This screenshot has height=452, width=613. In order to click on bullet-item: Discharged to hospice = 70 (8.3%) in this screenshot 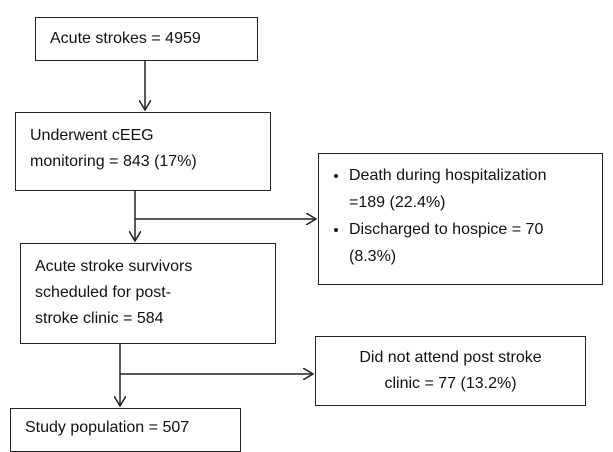, I will do `click(475, 243)`.